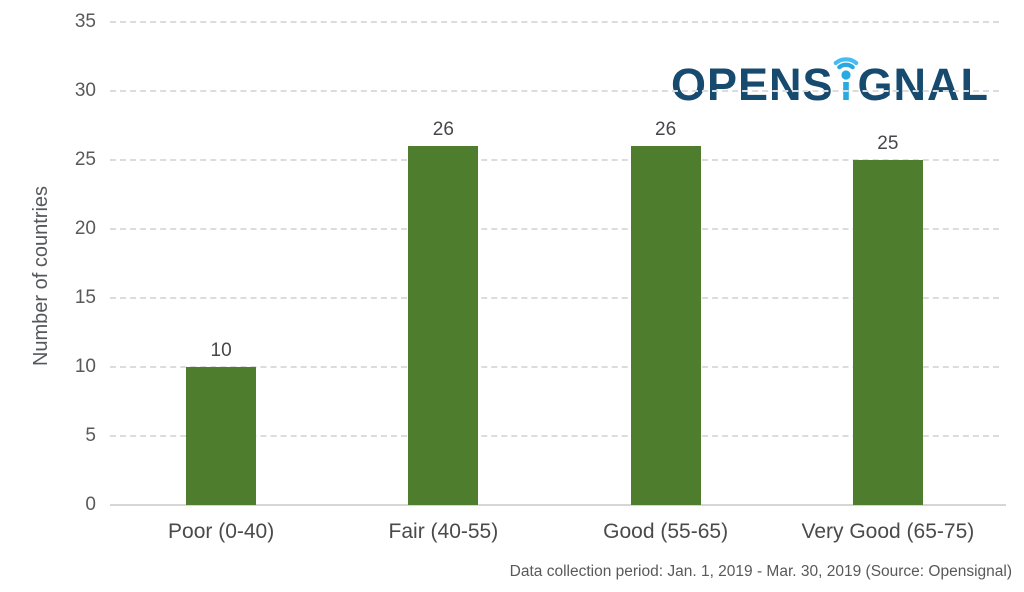  I want to click on x-tick-label: Good (55-65), so click(666, 531).